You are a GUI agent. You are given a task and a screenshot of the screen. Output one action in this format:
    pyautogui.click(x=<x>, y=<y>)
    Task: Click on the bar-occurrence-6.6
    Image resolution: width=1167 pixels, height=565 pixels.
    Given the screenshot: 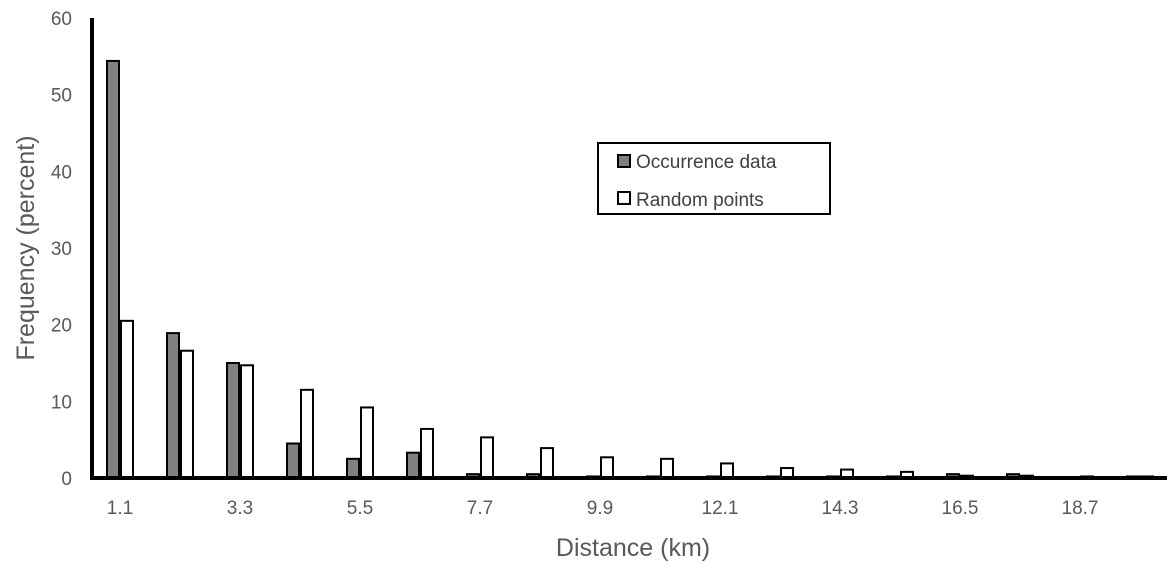 What is the action you would take?
    pyautogui.click(x=413, y=465)
    